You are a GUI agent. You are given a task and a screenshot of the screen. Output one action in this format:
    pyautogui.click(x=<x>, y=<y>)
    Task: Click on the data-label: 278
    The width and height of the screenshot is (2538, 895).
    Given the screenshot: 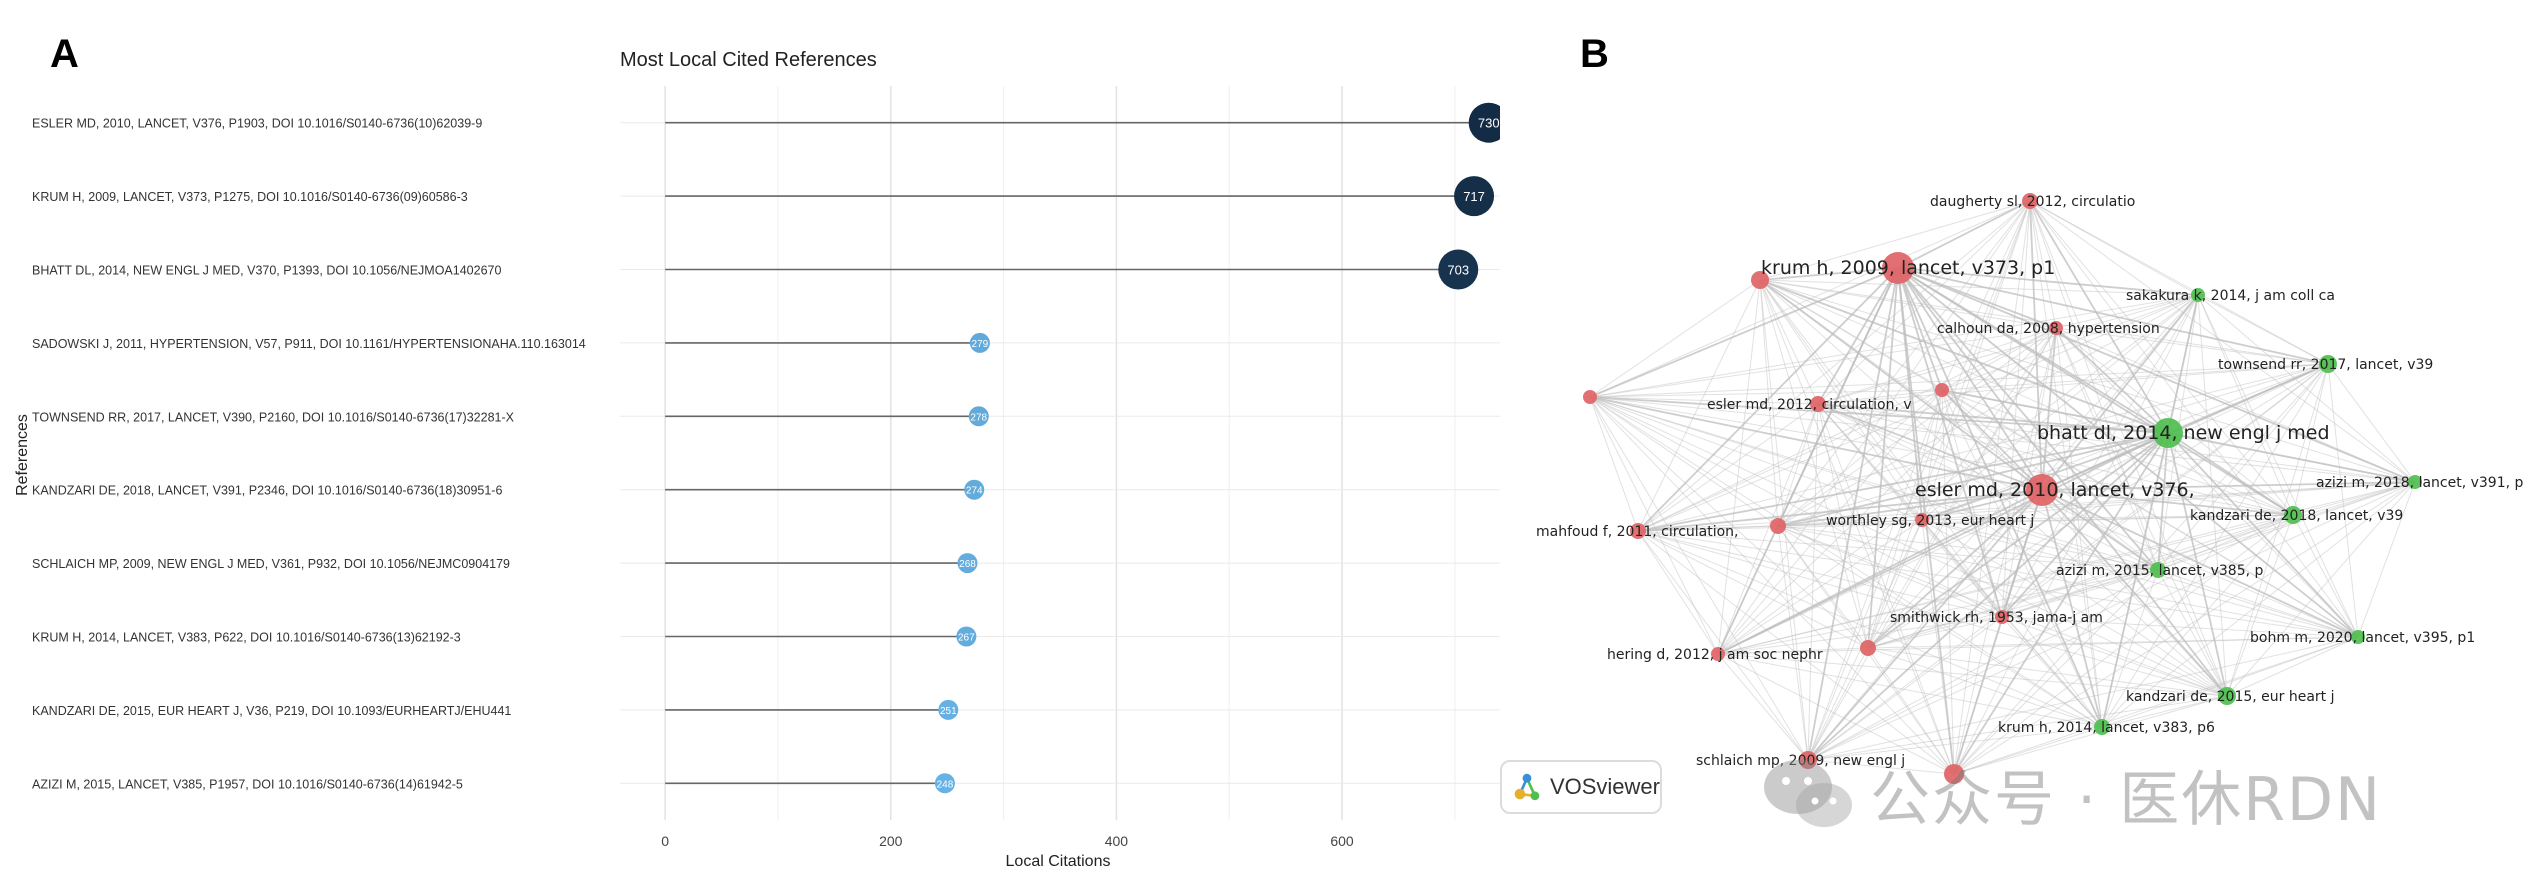 What is the action you would take?
    pyautogui.click(x=978, y=417)
    